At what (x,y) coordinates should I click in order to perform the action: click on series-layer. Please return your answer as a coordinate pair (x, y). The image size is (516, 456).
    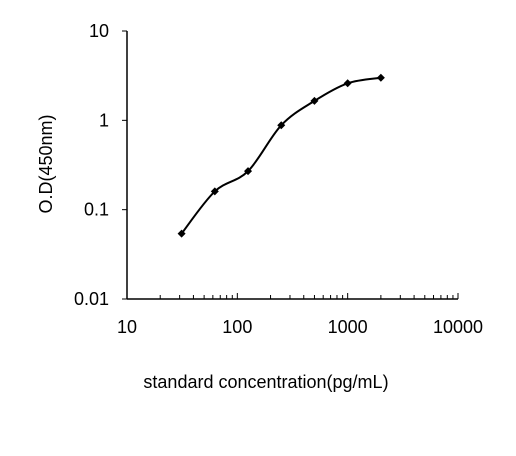
    Looking at the image, I should click on (281, 155).